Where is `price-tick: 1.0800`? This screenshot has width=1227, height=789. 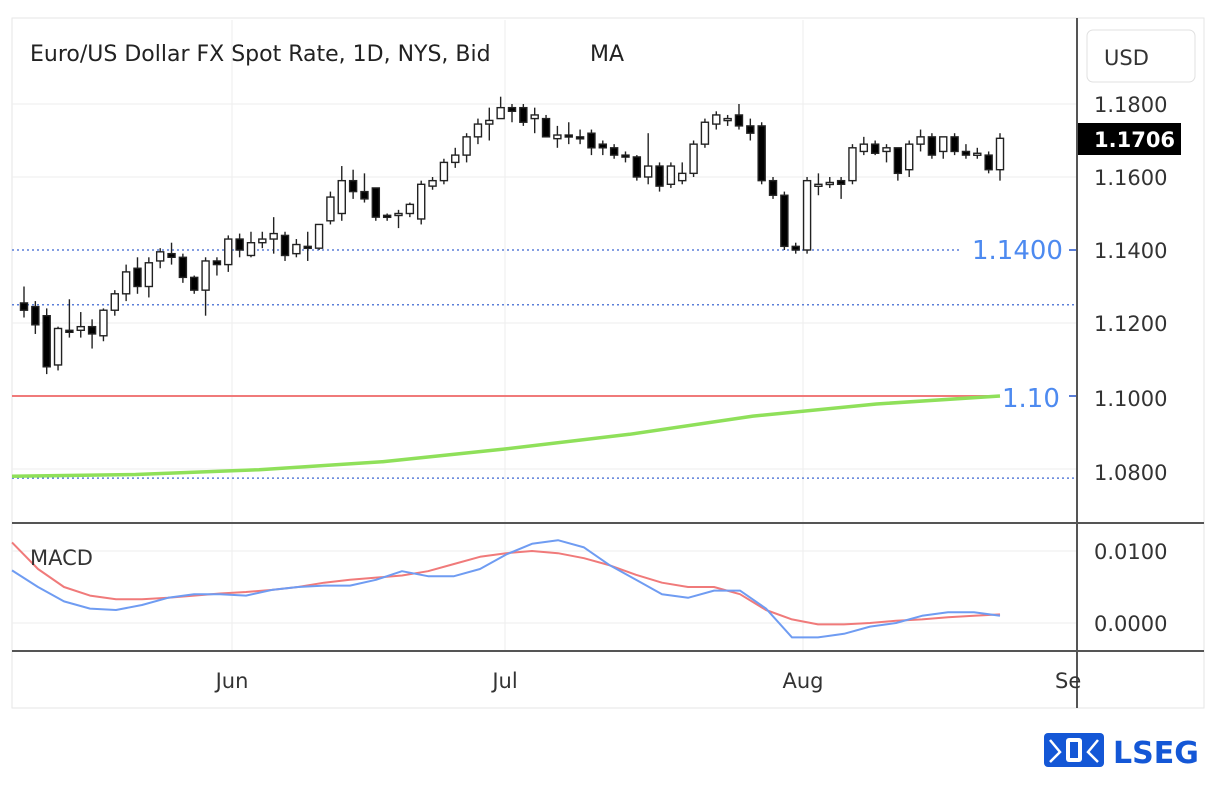 price-tick: 1.0800 is located at coordinates (1130, 473).